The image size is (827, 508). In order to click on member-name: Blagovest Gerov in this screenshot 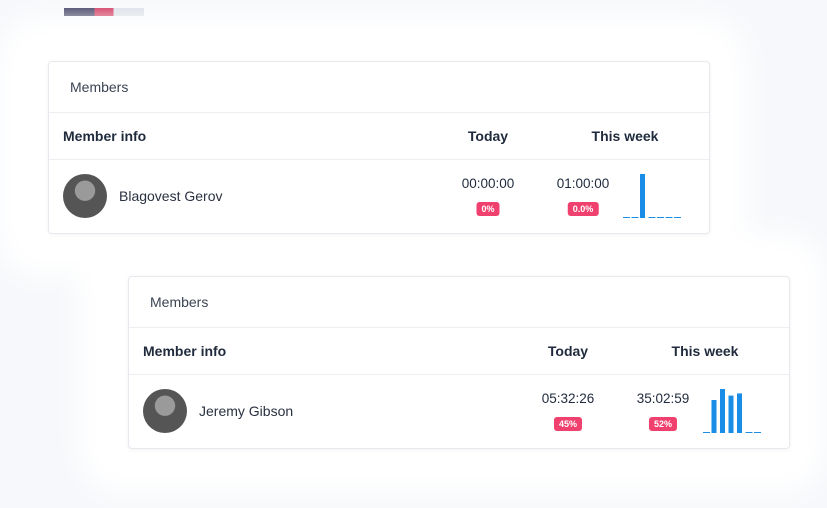, I will do `click(171, 196)`.